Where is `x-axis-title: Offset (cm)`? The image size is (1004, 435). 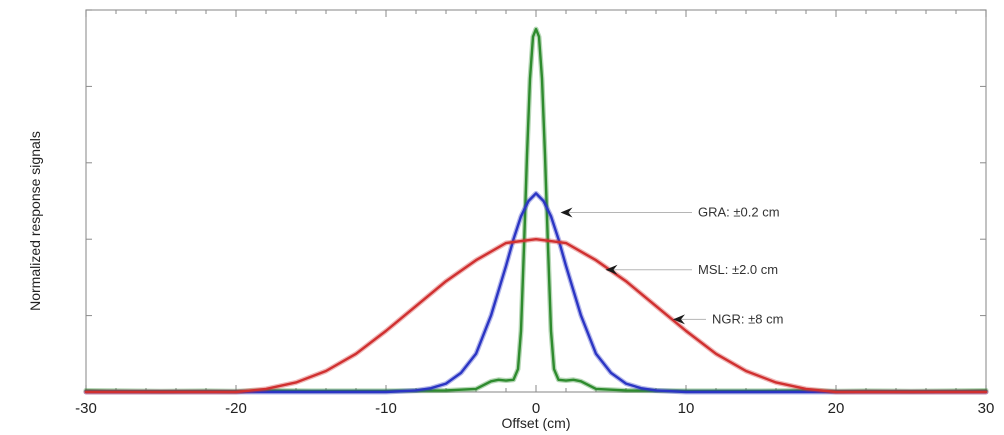
x-axis-title: Offset (cm) is located at coordinates (536, 423).